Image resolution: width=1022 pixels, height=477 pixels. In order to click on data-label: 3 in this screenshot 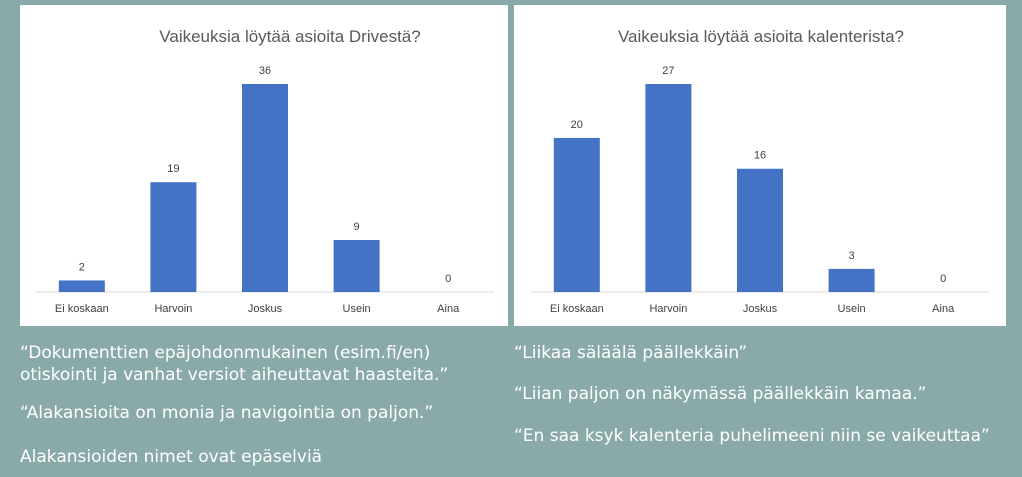, I will do `click(852, 256)`.